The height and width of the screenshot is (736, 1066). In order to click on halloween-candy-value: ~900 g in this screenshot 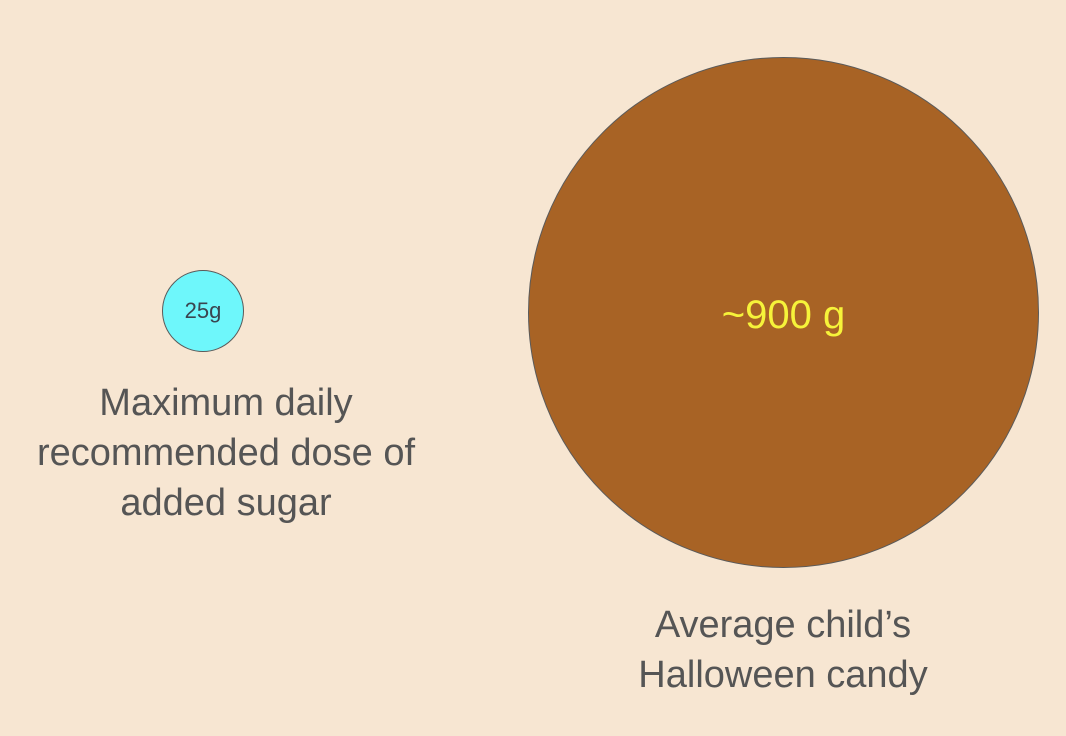, I will do `click(783, 314)`.